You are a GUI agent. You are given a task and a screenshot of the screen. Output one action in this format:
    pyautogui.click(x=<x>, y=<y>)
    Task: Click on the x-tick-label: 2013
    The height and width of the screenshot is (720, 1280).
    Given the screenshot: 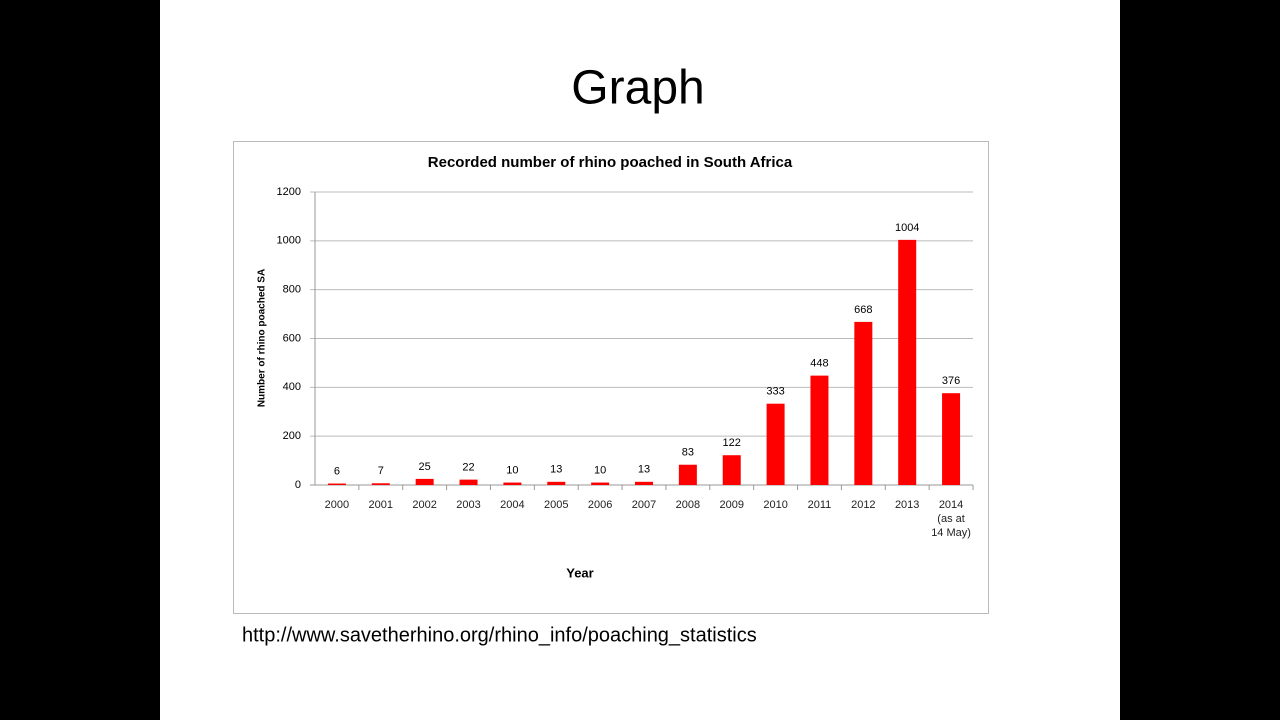 What is the action you would take?
    pyautogui.click(x=907, y=505)
    